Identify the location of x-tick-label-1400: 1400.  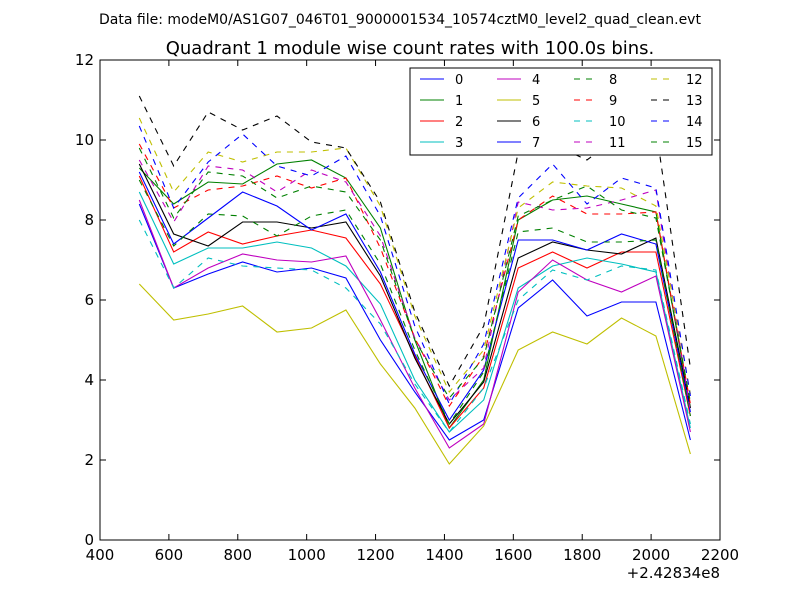
(444, 555).